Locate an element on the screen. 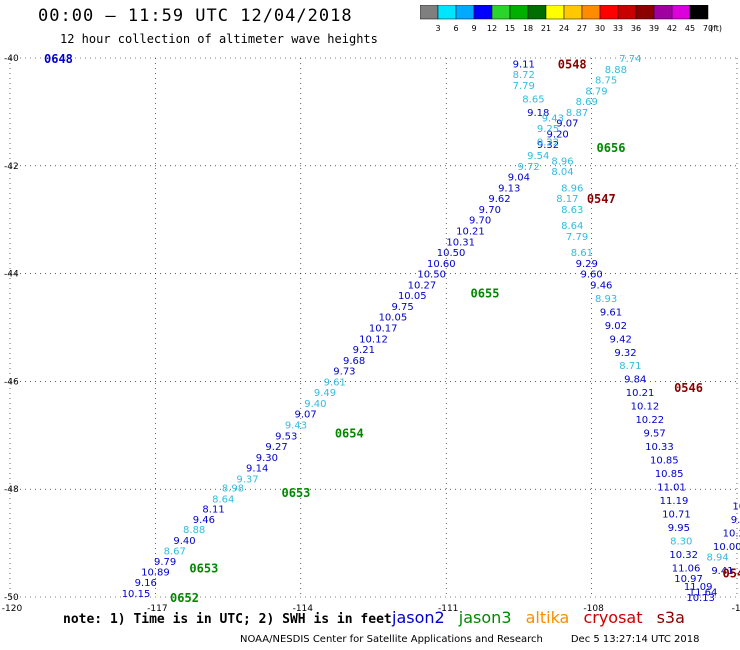 The height and width of the screenshot is (650, 740). time-label: 0656 is located at coordinates (611, 148).